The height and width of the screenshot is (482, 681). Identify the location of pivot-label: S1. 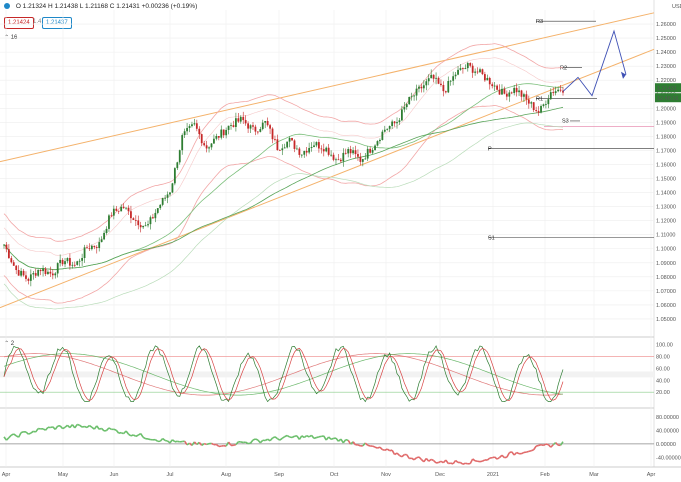
(491, 239).